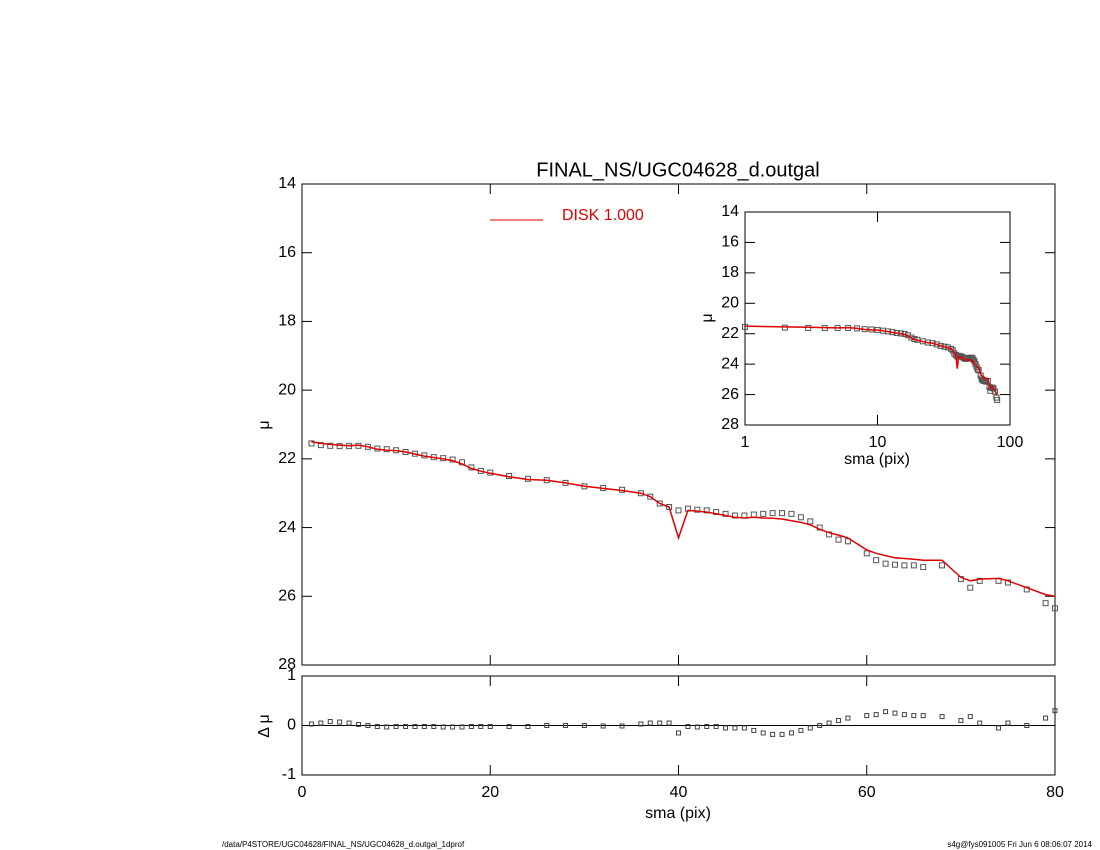 The height and width of the screenshot is (850, 1100). What do you see at coordinates (302, 792) in the screenshot?
I see `x-tick-label: 0` at bounding box center [302, 792].